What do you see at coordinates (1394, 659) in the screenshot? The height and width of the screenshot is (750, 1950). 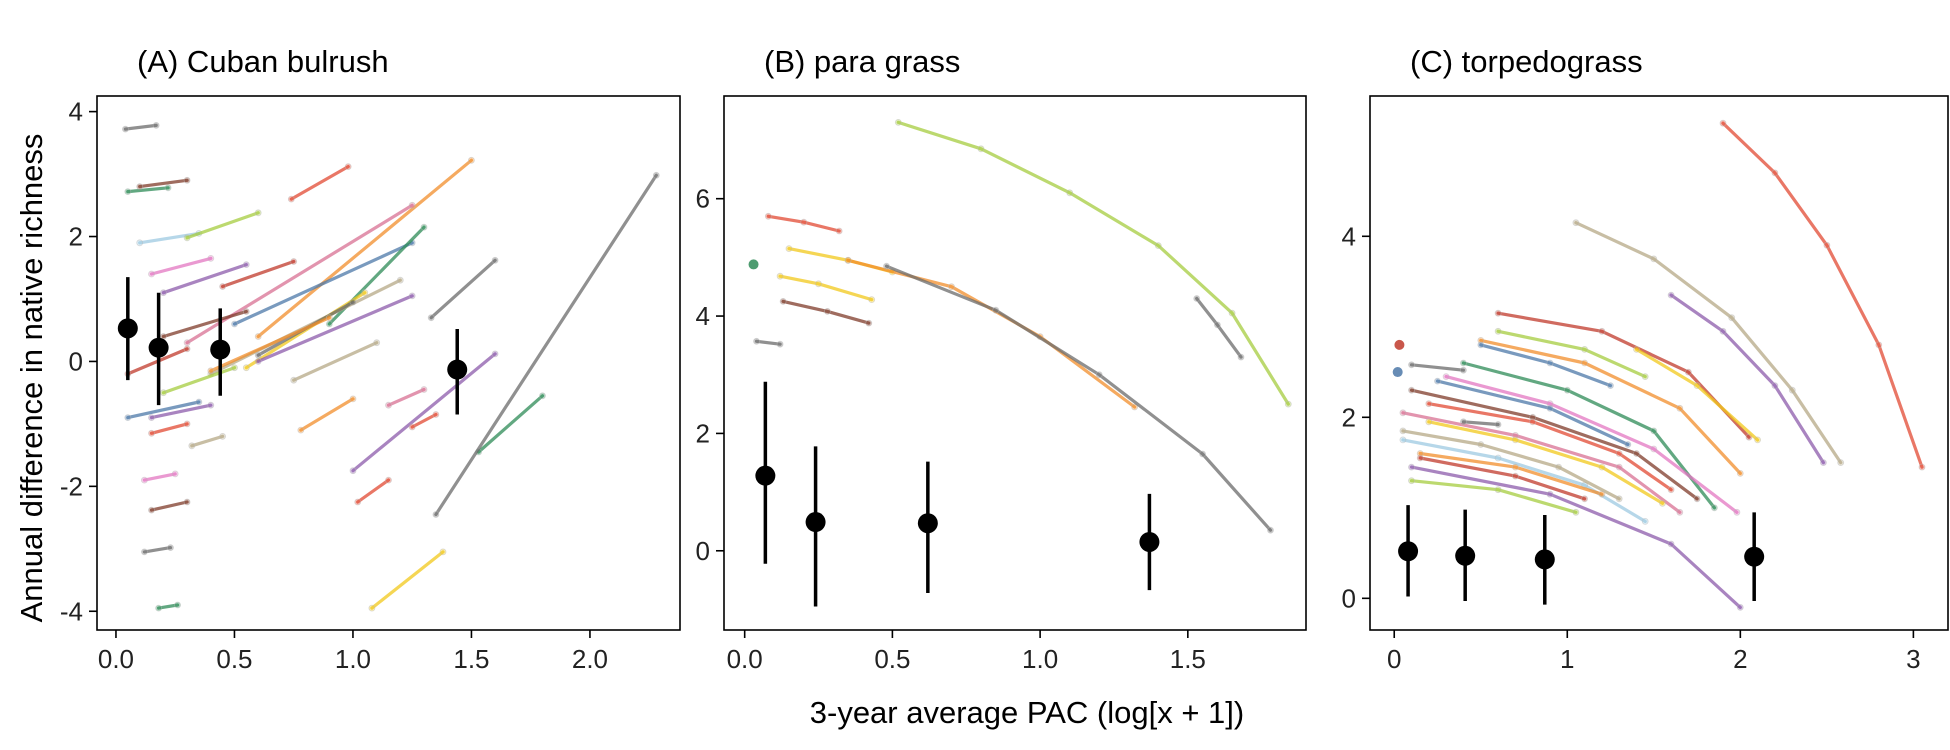 I see `x-tick-label: 0` at bounding box center [1394, 659].